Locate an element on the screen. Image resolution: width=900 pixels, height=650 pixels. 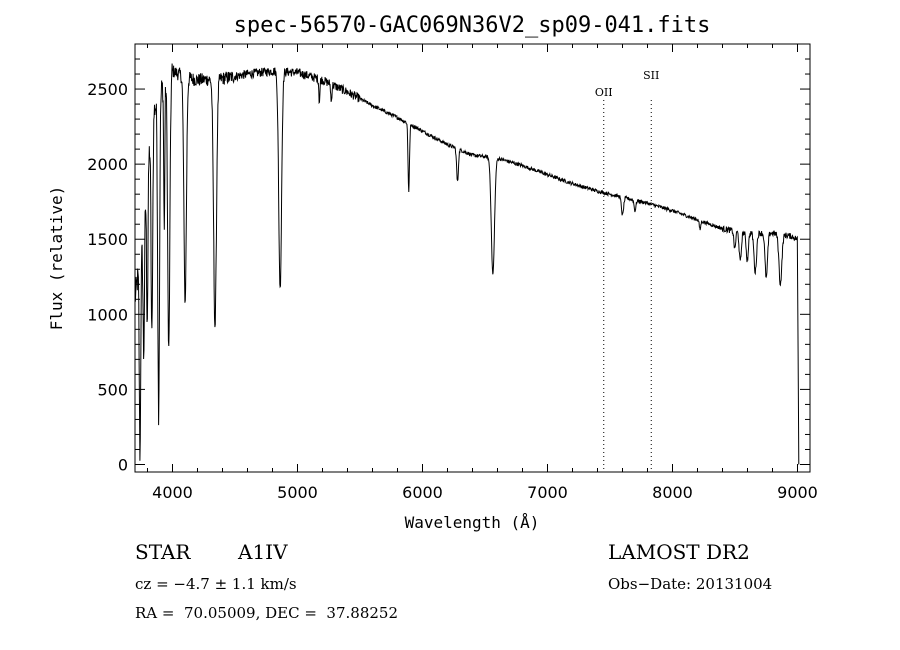
y-tick-label: 0 is located at coordinates (123, 464).